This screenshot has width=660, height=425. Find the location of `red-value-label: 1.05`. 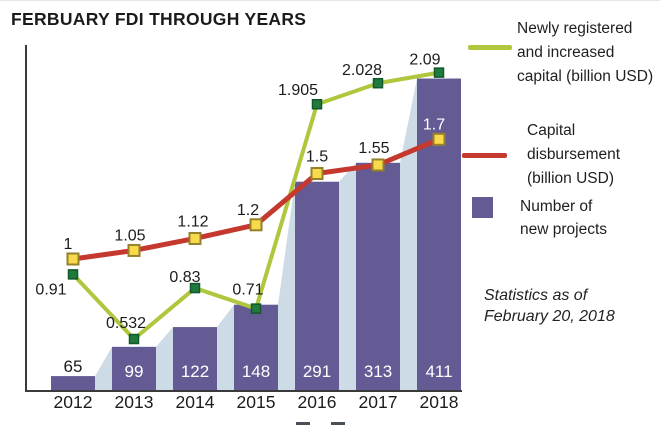

red-value-label: 1.05 is located at coordinates (129, 235).